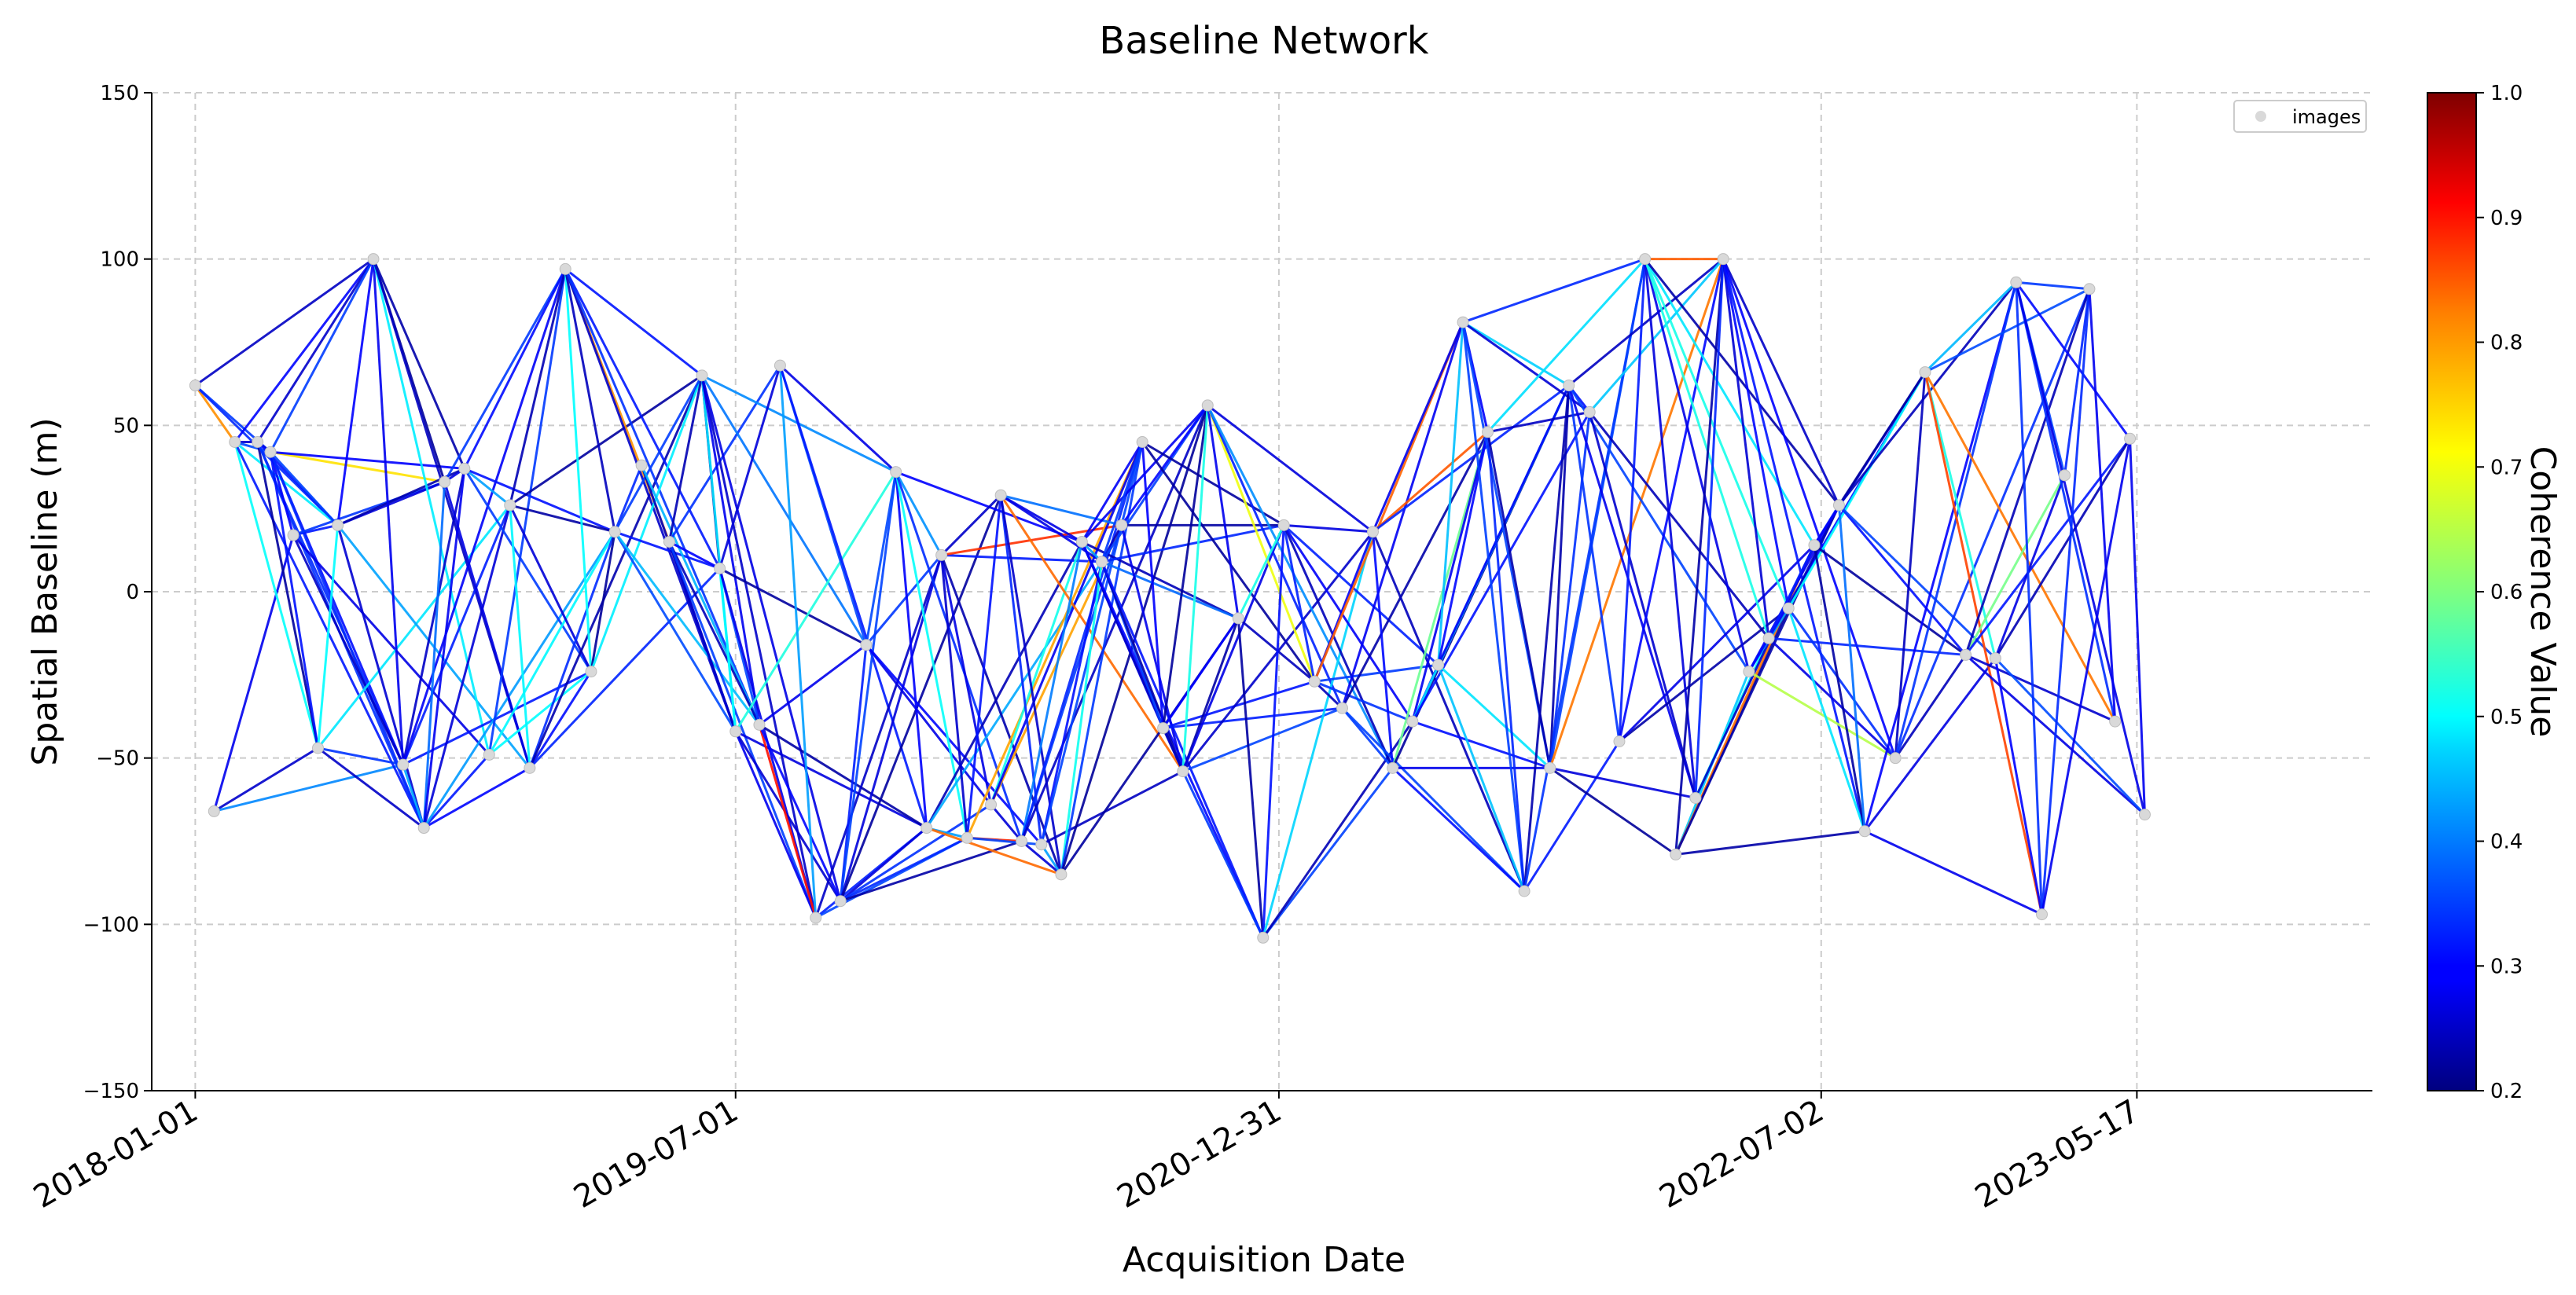 The image size is (2576, 1295). What do you see at coordinates (2506, 717) in the screenshot?
I see `colorbar-tick-label: 0.5` at bounding box center [2506, 717].